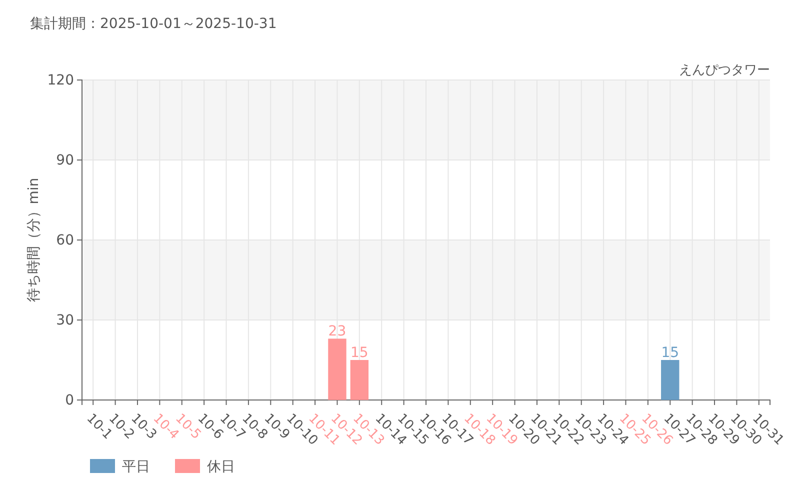 Image resolution: width=800 pixels, height=500 pixels. I want to click on y-tick-label: 120, so click(60, 80).